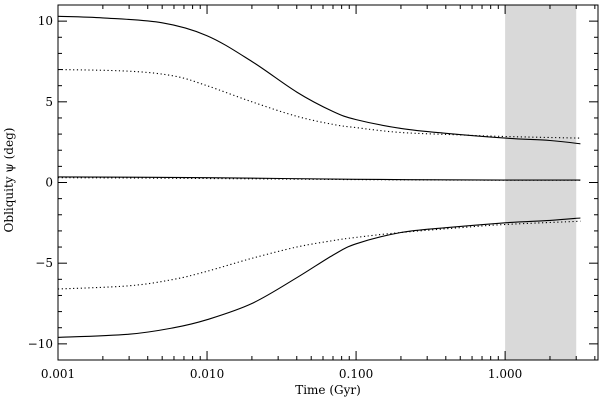 This screenshot has width=600, height=400. What do you see at coordinates (356, 374) in the screenshot?
I see `x-tick-label: 0.100` at bounding box center [356, 374].